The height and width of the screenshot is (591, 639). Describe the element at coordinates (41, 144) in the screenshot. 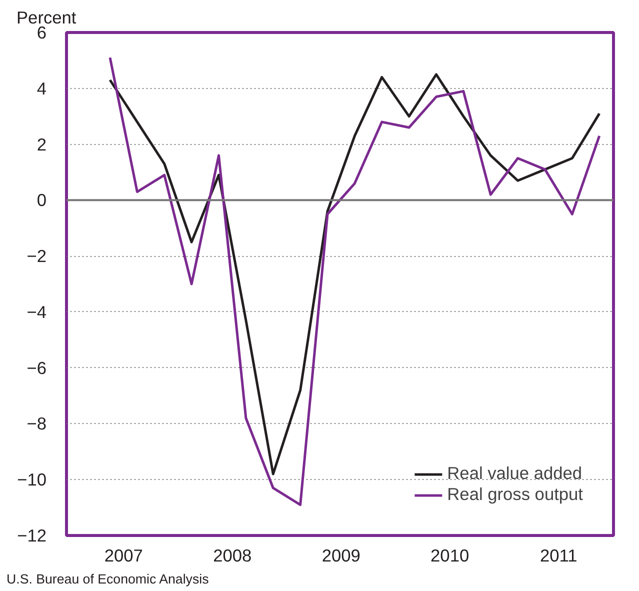

I see `y-tick-label: 2` at that location.